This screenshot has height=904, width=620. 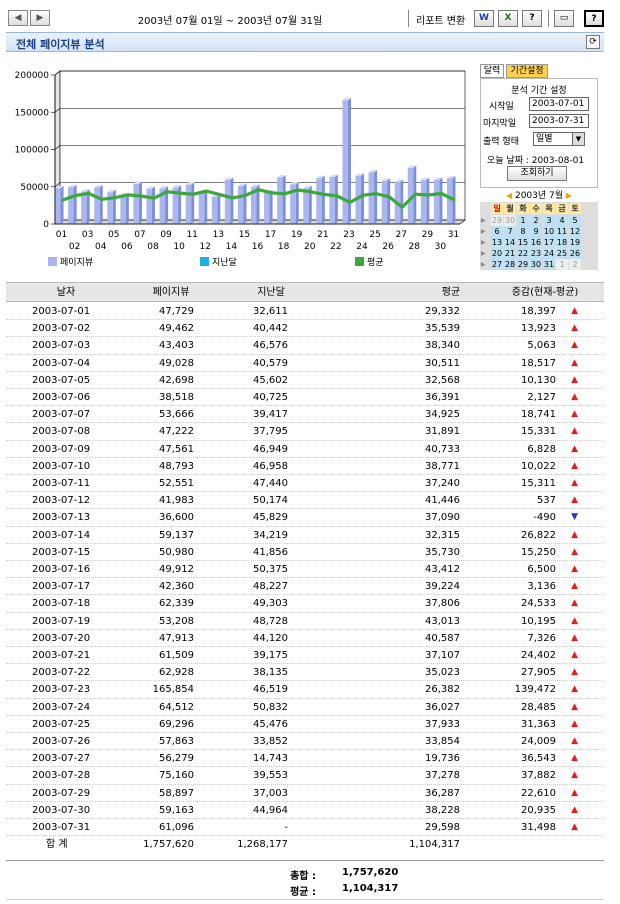 What do you see at coordinates (442, 432) in the screenshot?
I see `row-average: 31,891` at bounding box center [442, 432].